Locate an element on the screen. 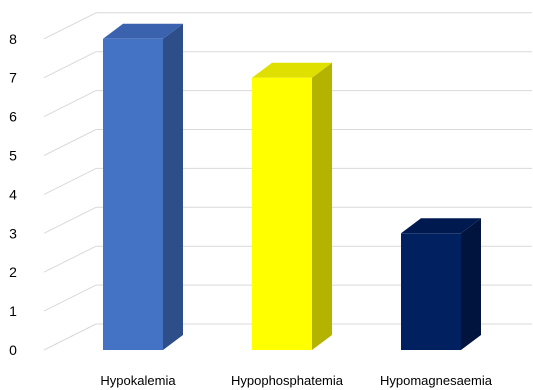 Image resolution: width=533 pixels, height=390 pixels. y-tick-label: 3 is located at coordinates (13, 233).